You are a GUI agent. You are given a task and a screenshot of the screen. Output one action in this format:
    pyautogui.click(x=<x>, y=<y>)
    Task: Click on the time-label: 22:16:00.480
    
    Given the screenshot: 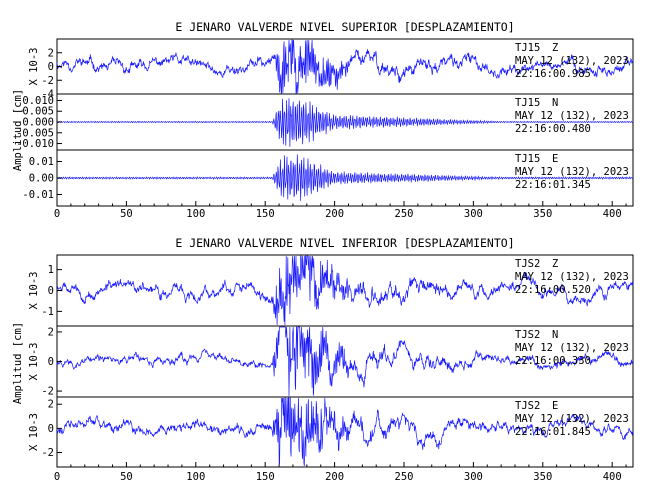 What is the action you would take?
    pyautogui.click(x=553, y=129)
    